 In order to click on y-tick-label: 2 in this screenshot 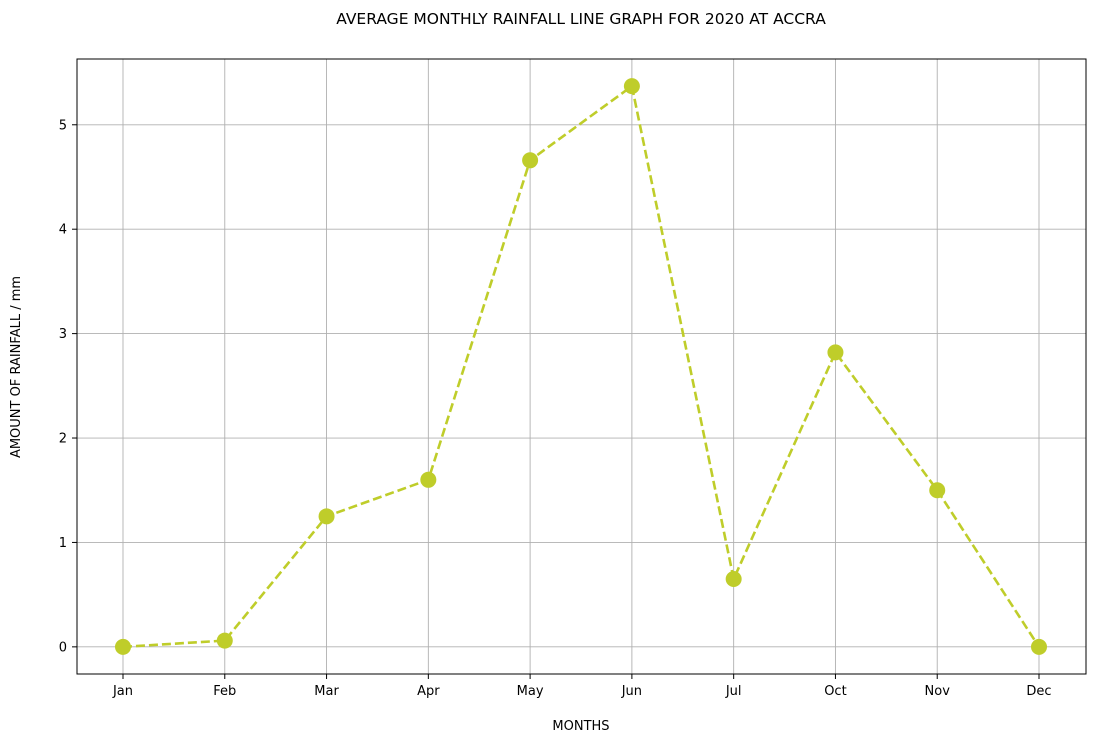, I will do `click(63, 439)`.